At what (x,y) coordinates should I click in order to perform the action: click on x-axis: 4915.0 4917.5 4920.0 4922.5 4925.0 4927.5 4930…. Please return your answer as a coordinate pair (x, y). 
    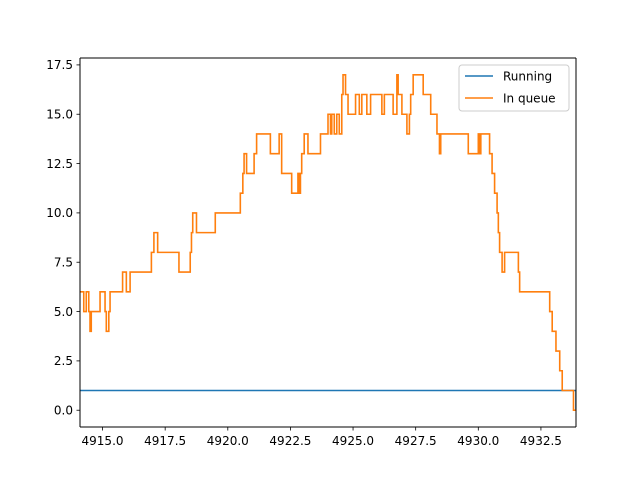
    Looking at the image, I should click on (322, 437).